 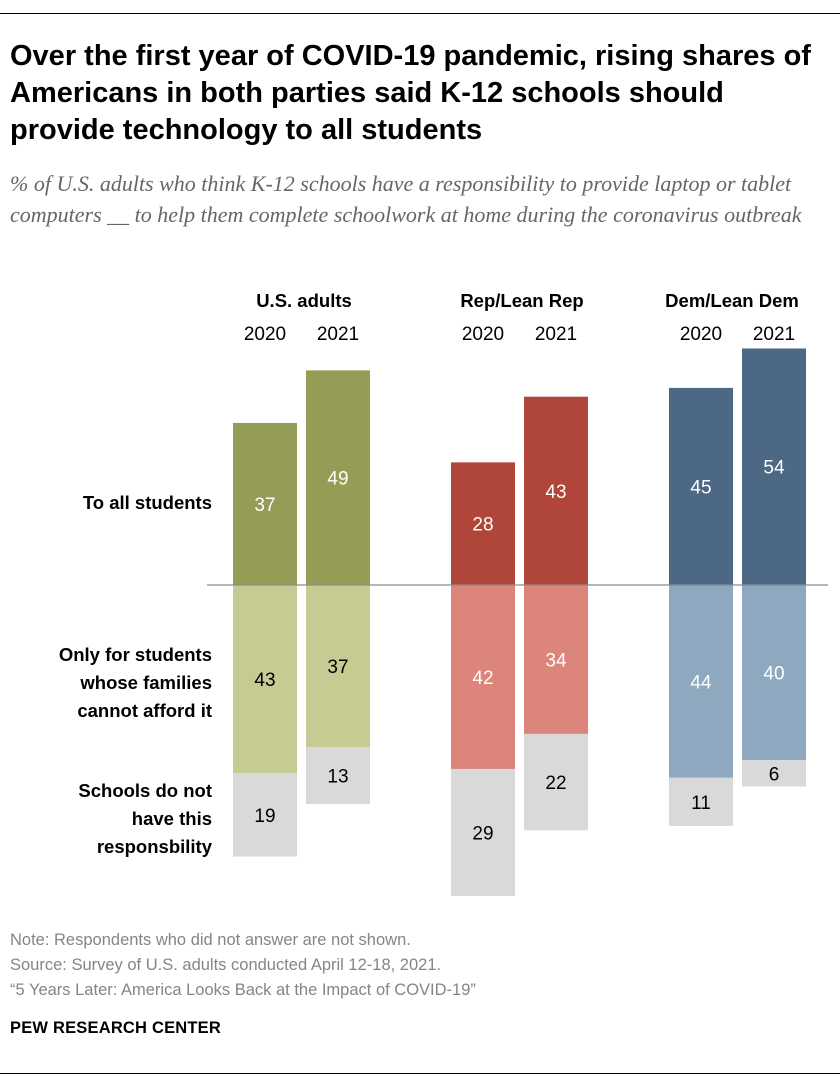 I want to click on value-label-no-responsibility-1-0: 29, so click(x=482, y=833).